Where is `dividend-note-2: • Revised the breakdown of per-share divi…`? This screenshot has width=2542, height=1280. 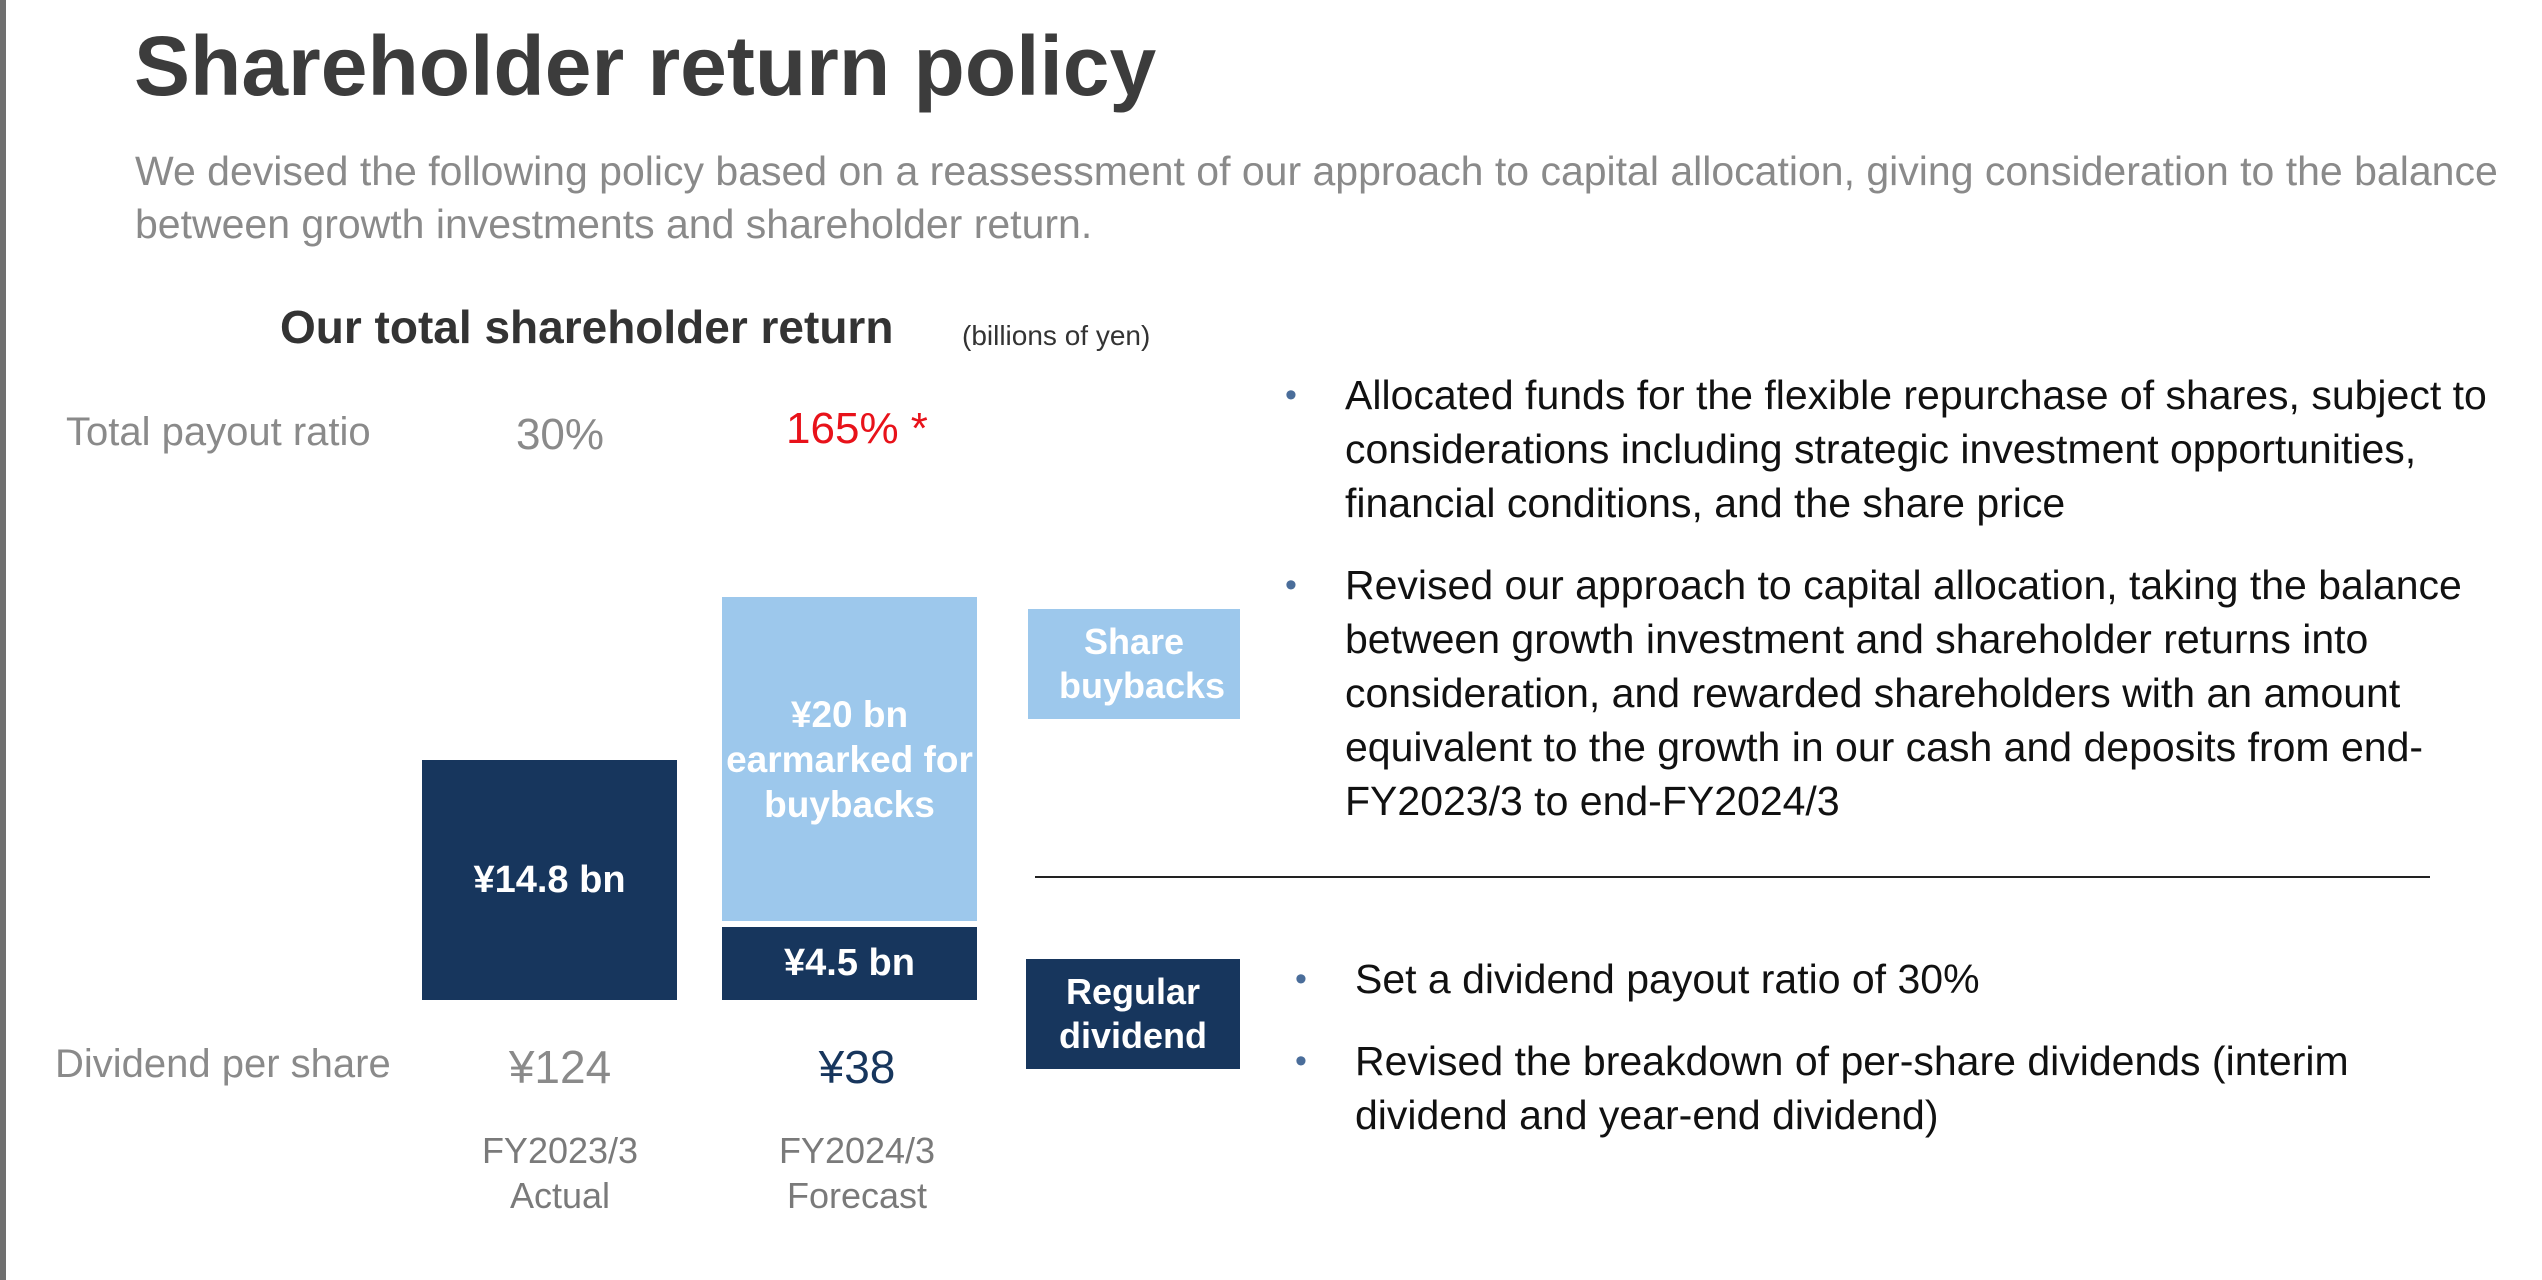
dividend-note-2: • Revised the breakdown of per-share divi… is located at coordinates (1845, 1088).